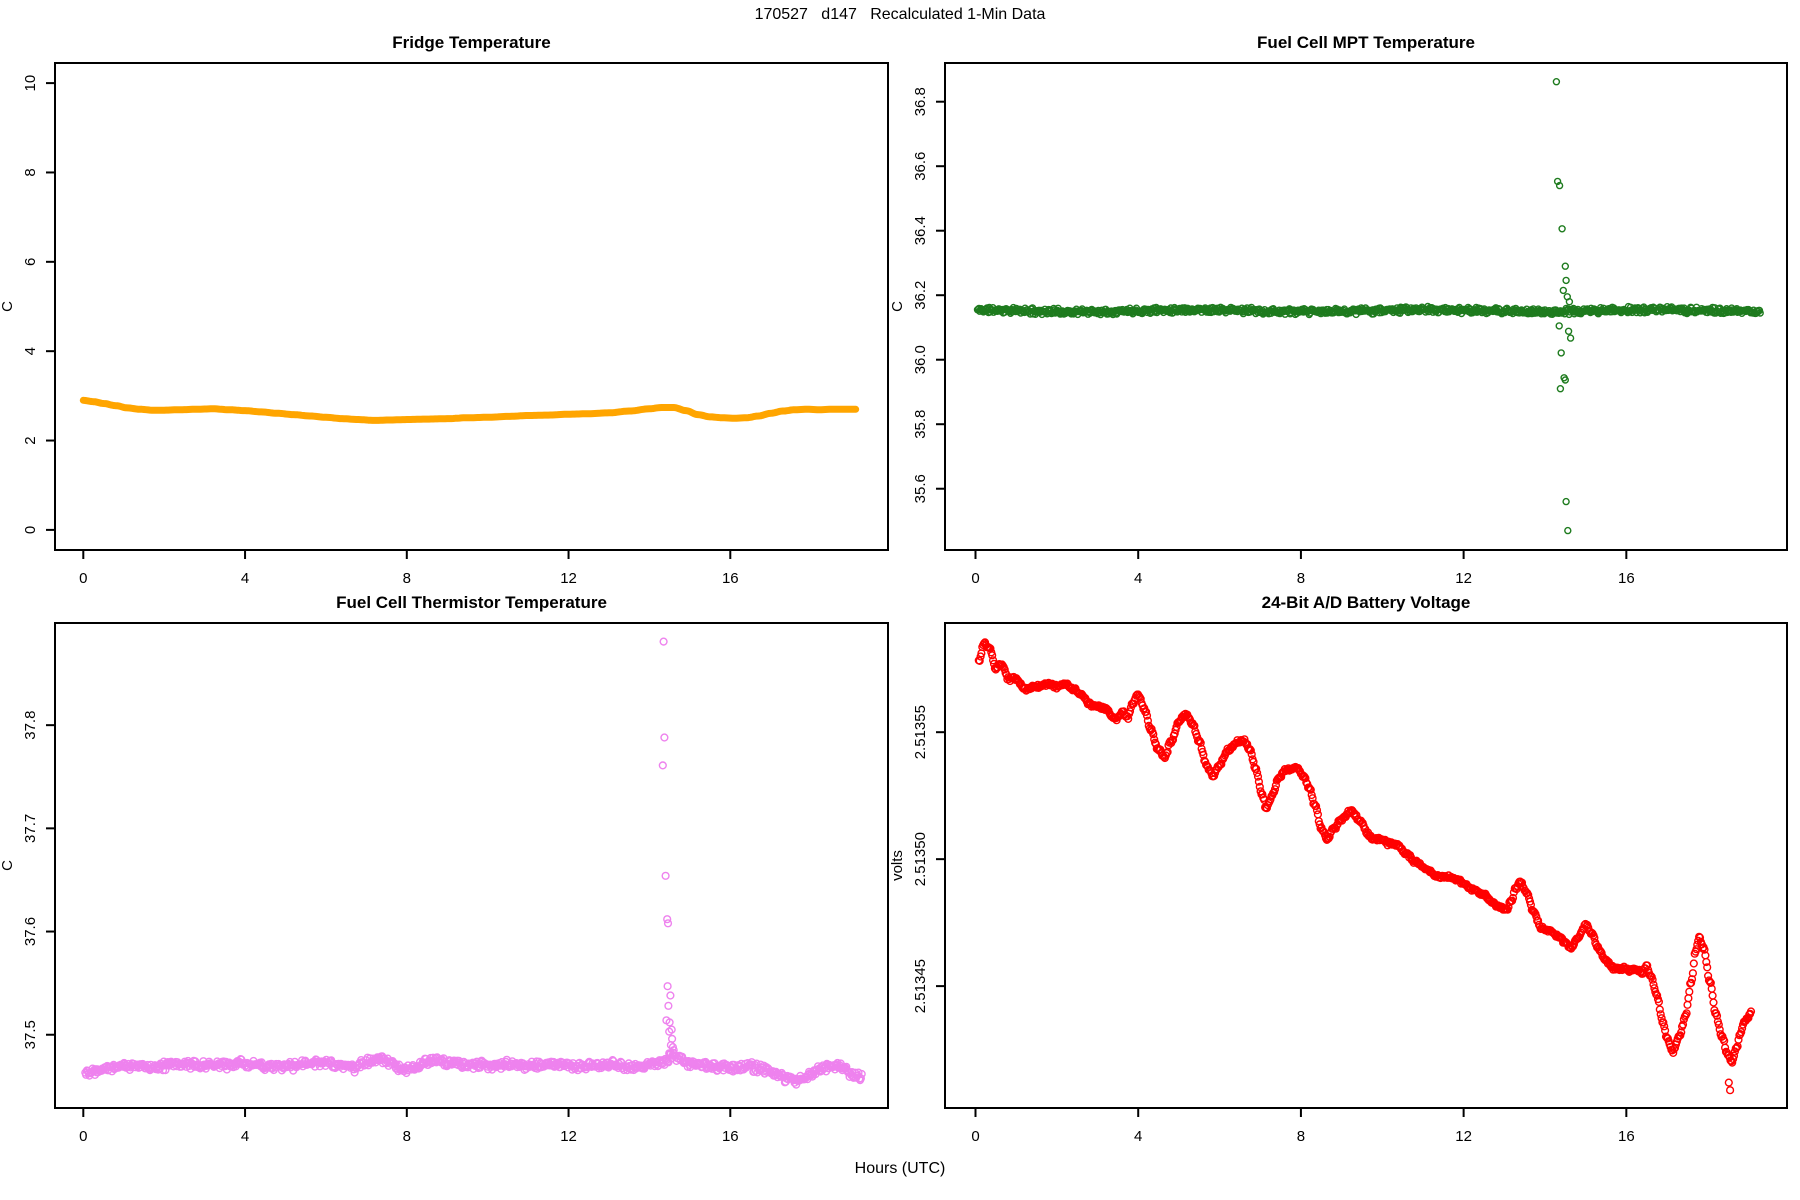 The width and height of the screenshot is (1800, 1200). Describe the element at coordinates (920, 295) in the screenshot. I see `y-tick-label: 36.2` at that location.